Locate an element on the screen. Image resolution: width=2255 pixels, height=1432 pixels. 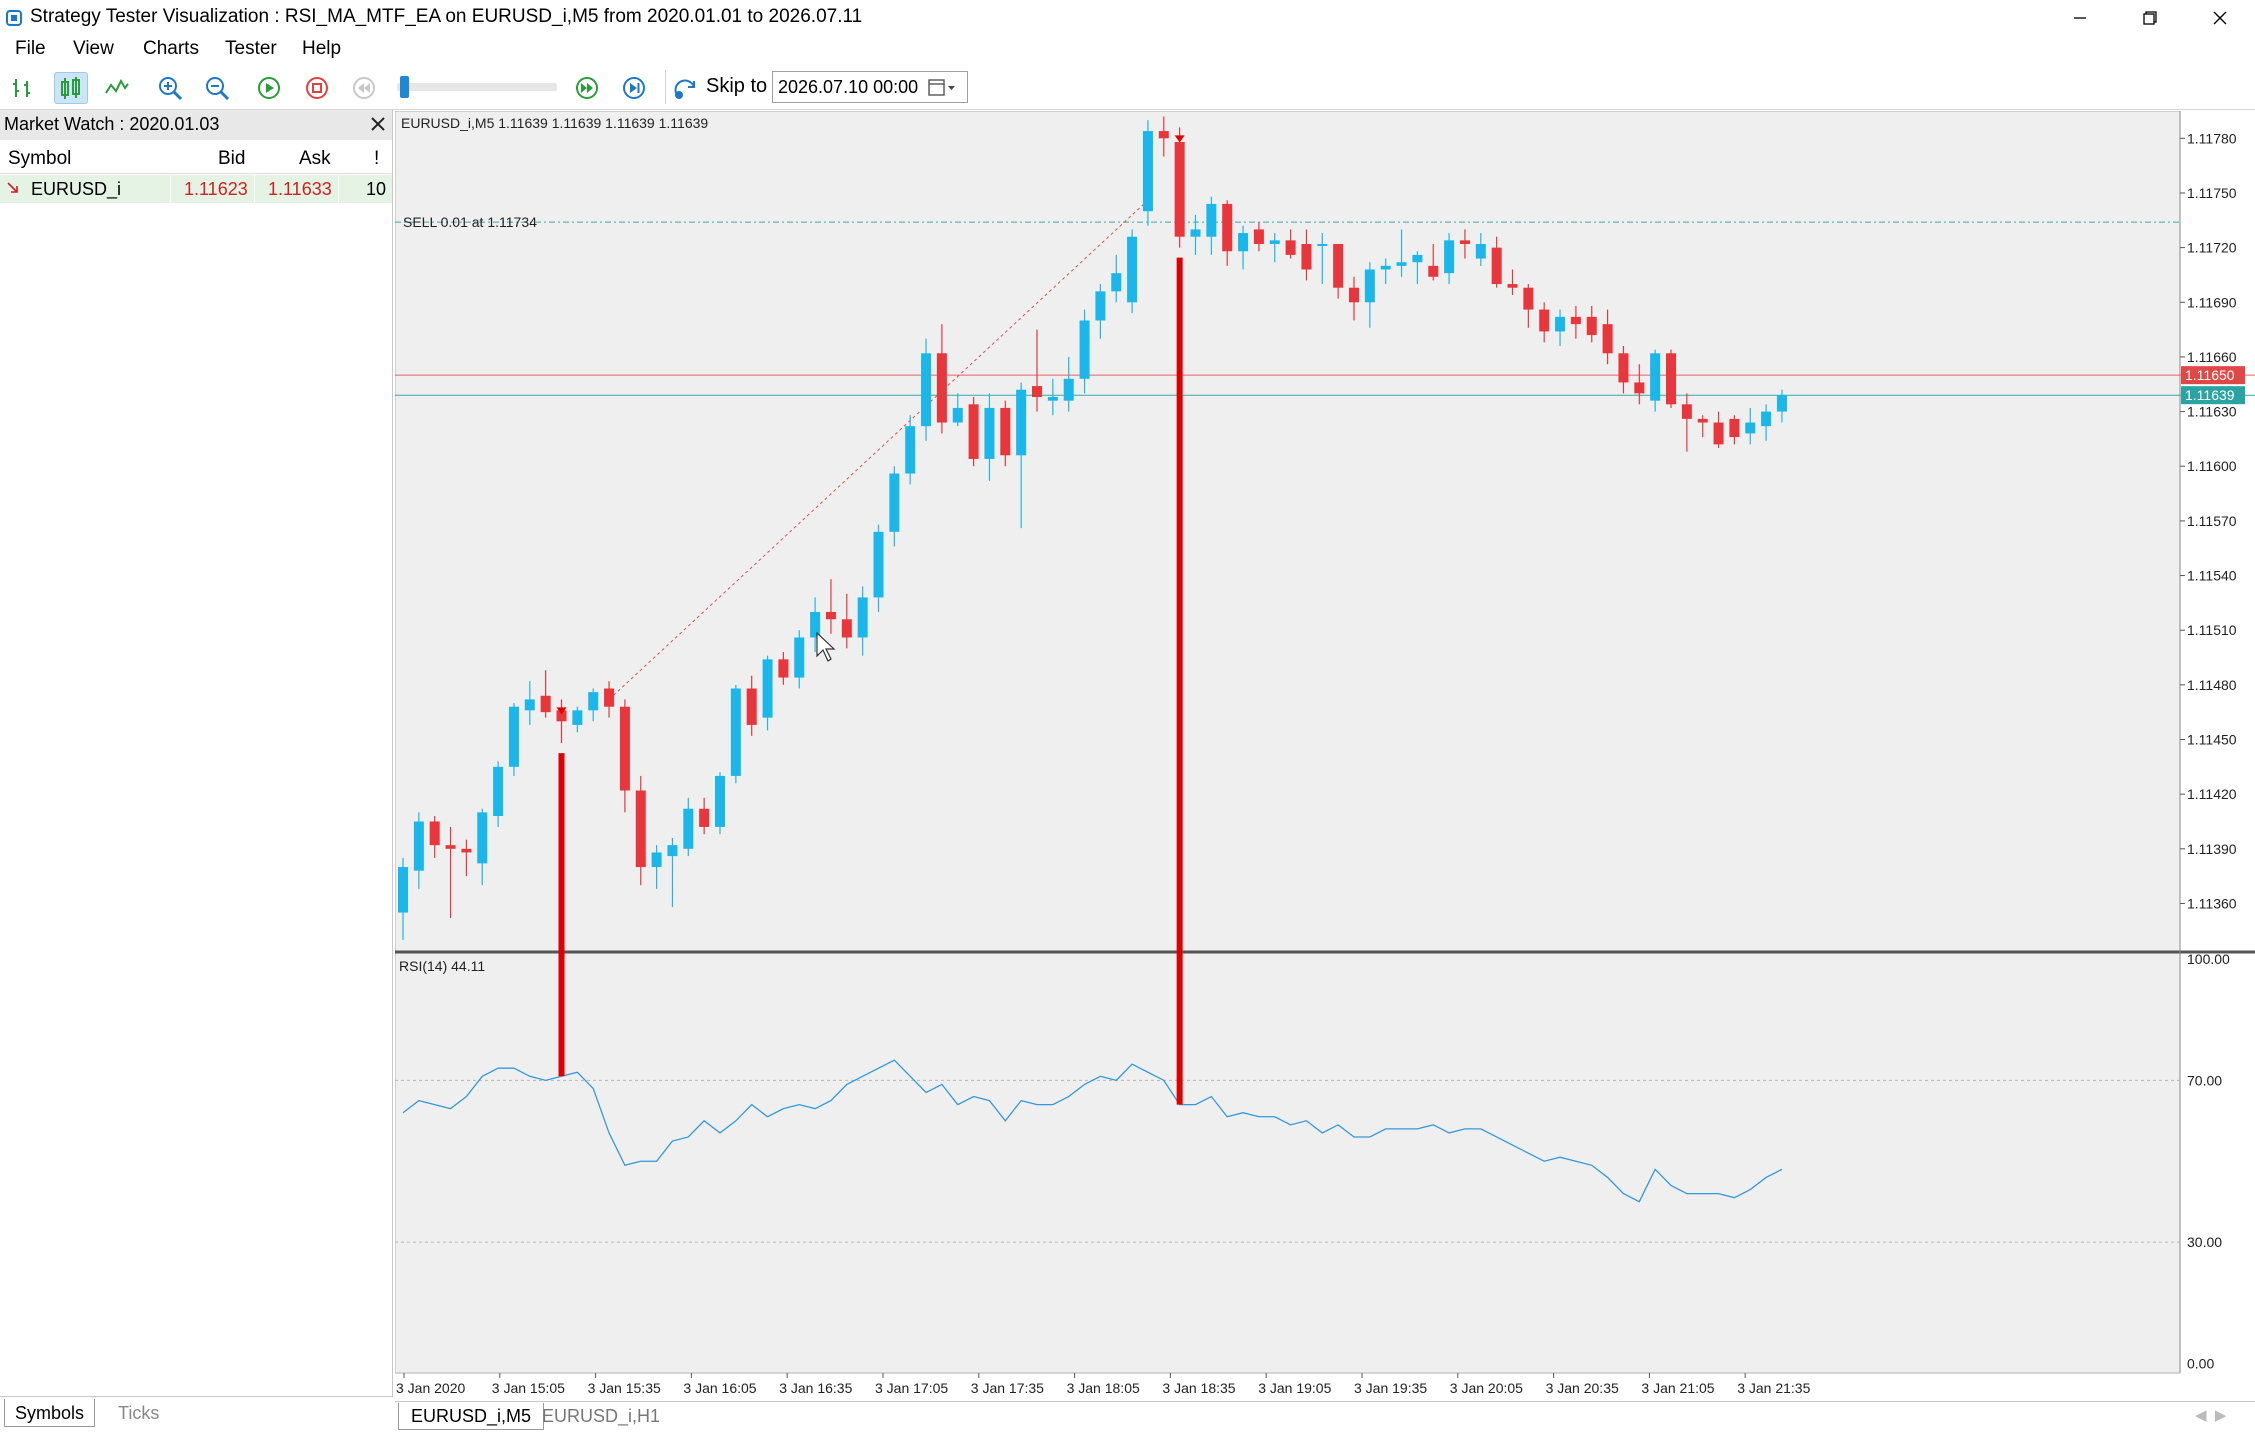
menu-file: File is located at coordinates (30, 48).